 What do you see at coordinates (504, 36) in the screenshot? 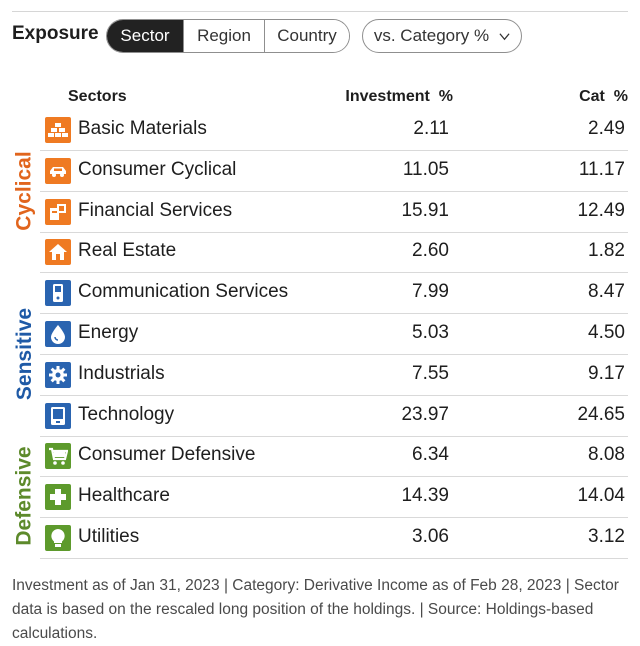
I see `chevron-down-icon` at bounding box center [504, 36].